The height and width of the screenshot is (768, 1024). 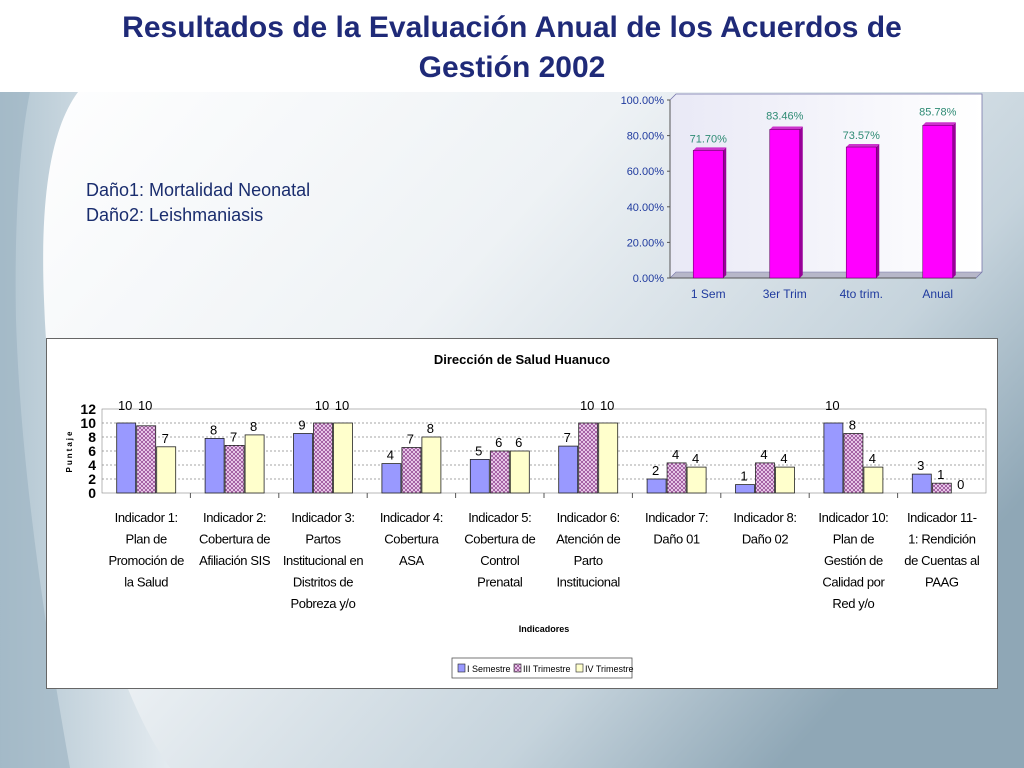 I want to click on x-tick-label: Indicador 10:, so click(x=853, y=517).